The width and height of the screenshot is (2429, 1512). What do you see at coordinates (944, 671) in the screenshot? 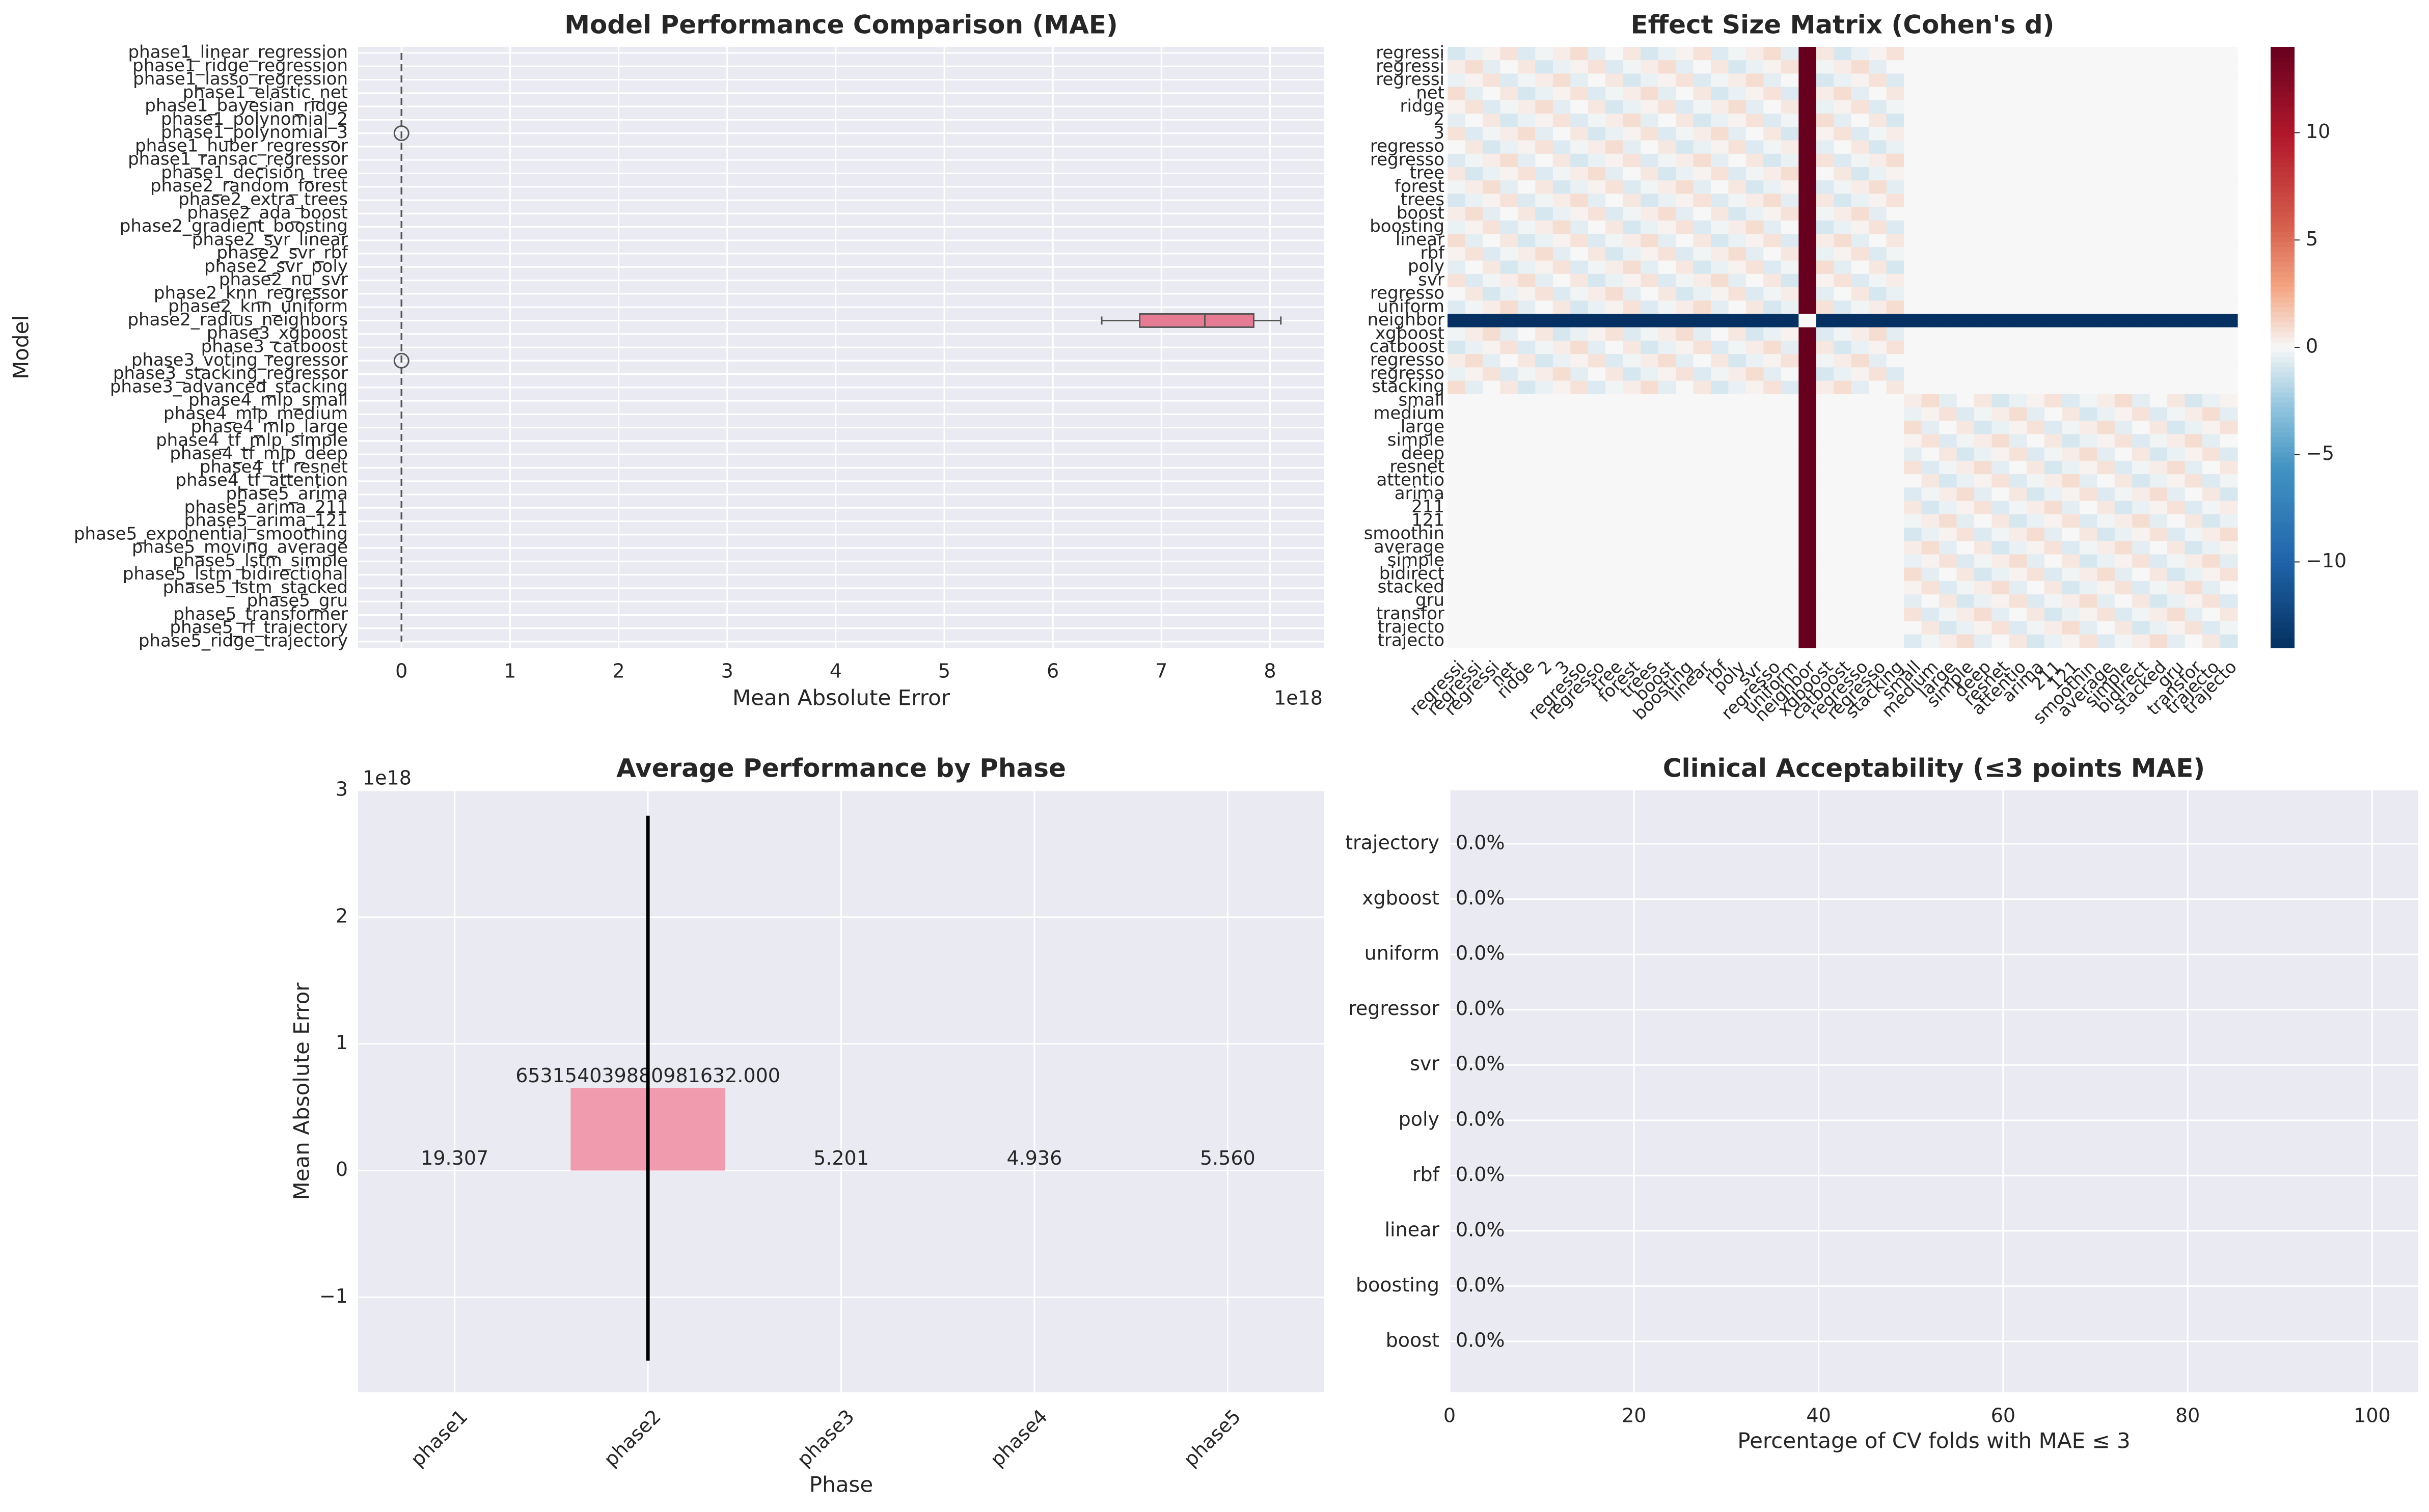
I see `x-tick-label: 5` at bounding box center [944, 671].